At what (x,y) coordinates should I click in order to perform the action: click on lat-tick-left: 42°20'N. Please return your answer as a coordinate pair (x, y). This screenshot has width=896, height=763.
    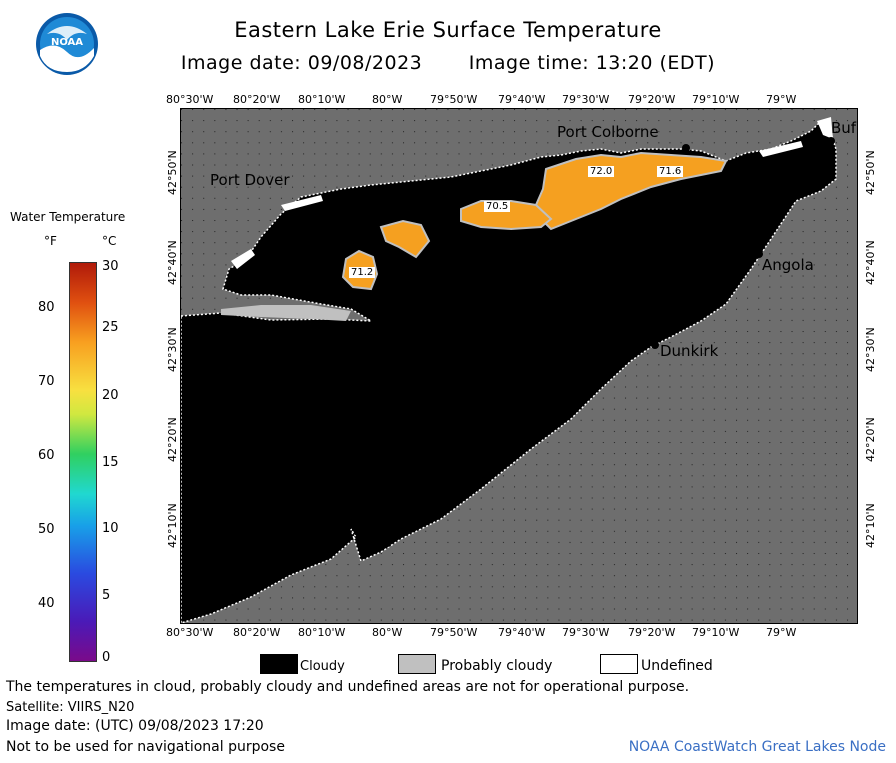
    Looking at the image, I should click on (172, 439).